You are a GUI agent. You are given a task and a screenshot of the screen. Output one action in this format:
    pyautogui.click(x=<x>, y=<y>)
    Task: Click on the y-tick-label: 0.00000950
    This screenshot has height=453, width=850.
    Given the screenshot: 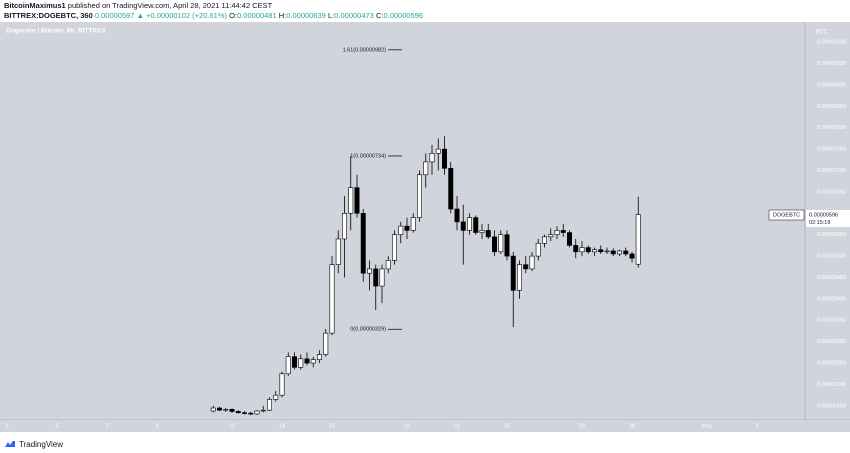 What is the action you would take?
    pyautogui.click(x=831, y=64)
    